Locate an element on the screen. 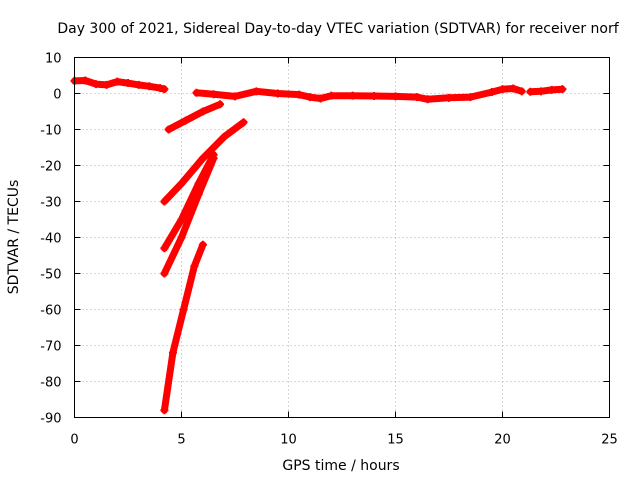  y-tick-label: -50 is located at coordinates (50, 275).